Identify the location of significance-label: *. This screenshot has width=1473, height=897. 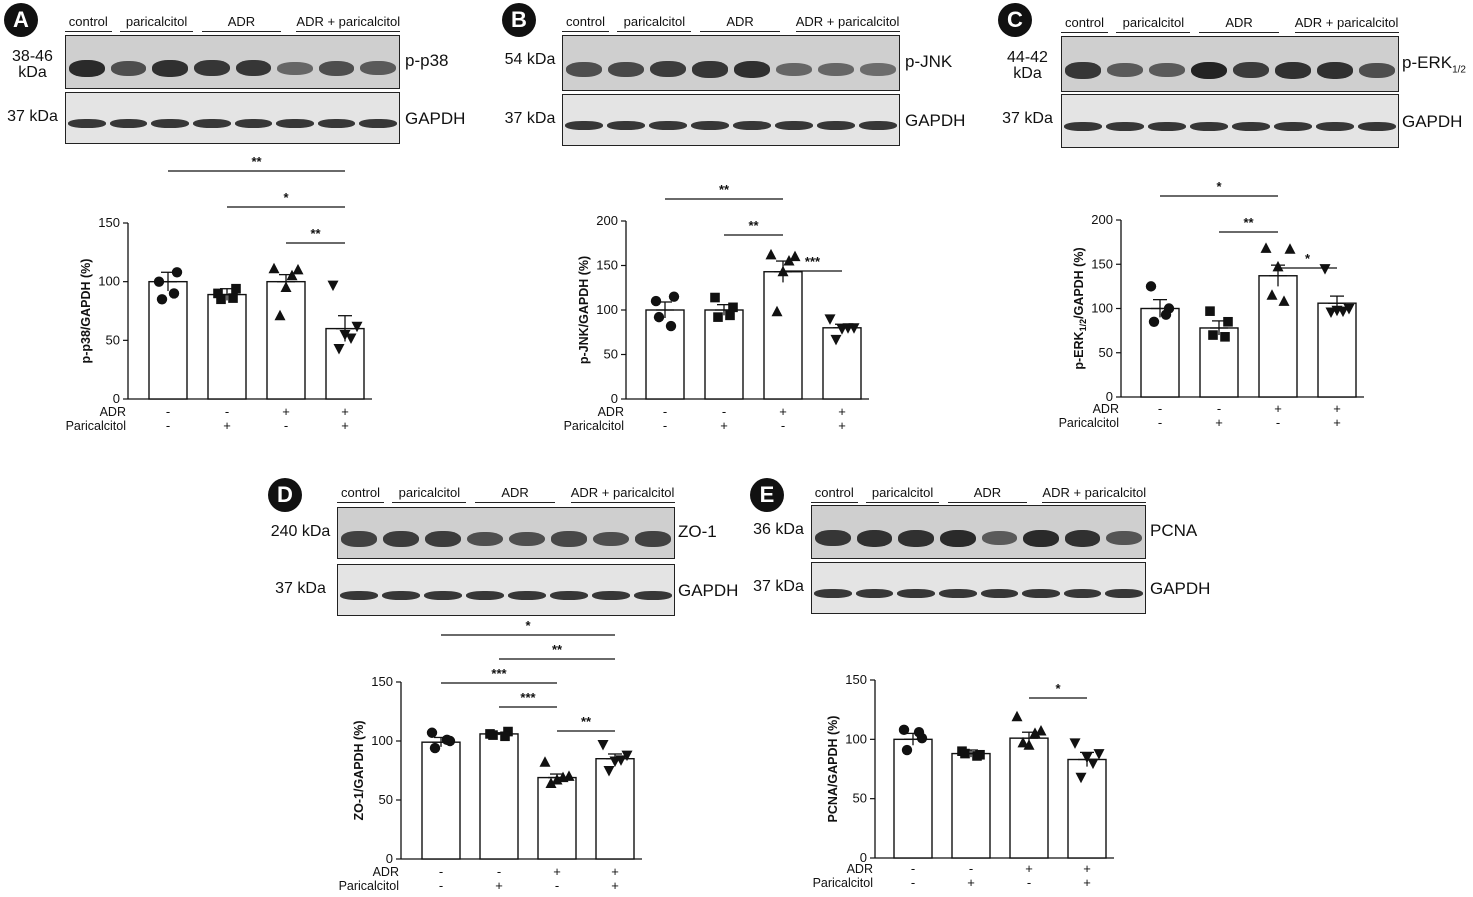
(1219, 186).